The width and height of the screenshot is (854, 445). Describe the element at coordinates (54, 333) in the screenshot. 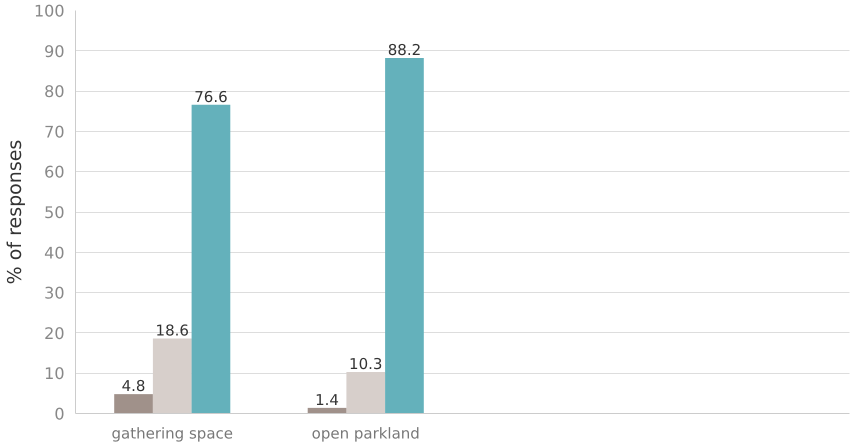

I see `y-tick-label: 20` at that location.